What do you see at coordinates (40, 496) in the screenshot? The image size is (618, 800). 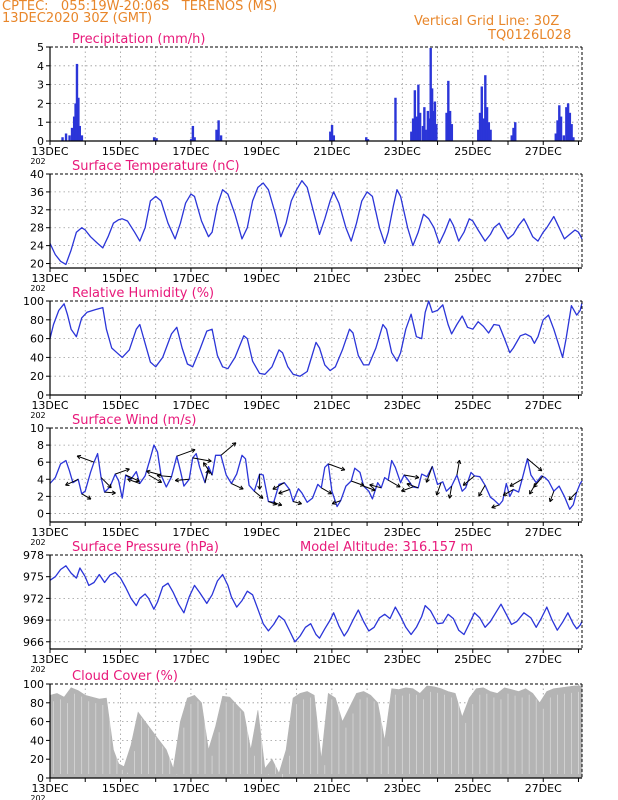 I see `y-tick-label: 2` at bounding box center [40, 496].